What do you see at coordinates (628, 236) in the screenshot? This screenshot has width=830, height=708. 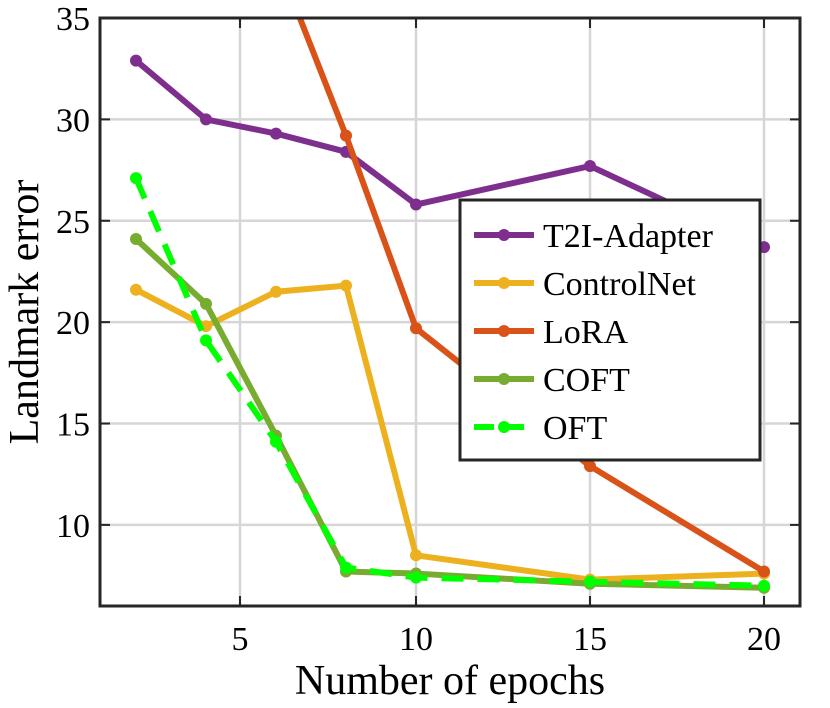 I see `legend-label-t2i-adapter: T2I-Adapter` at bounding box center [628, 236].